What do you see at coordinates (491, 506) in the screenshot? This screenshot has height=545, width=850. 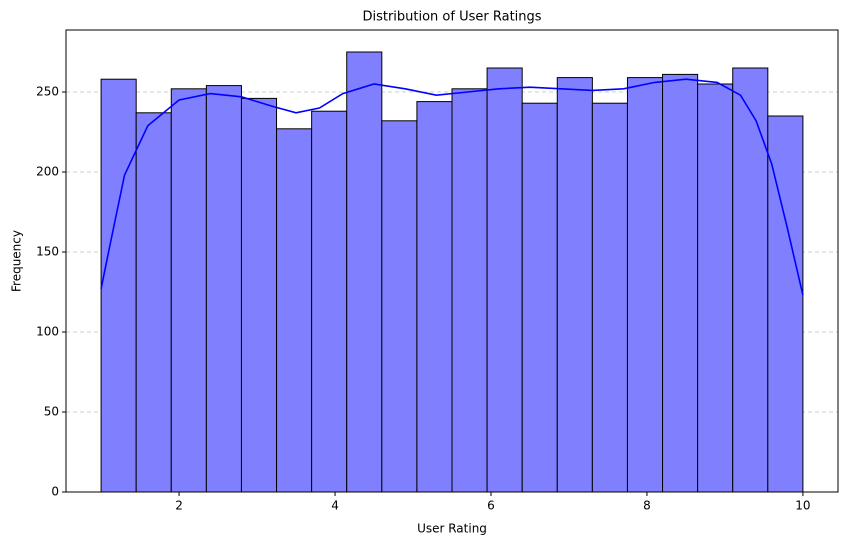 I see `x-tick-label: 6` at bounding box center [491, 506].